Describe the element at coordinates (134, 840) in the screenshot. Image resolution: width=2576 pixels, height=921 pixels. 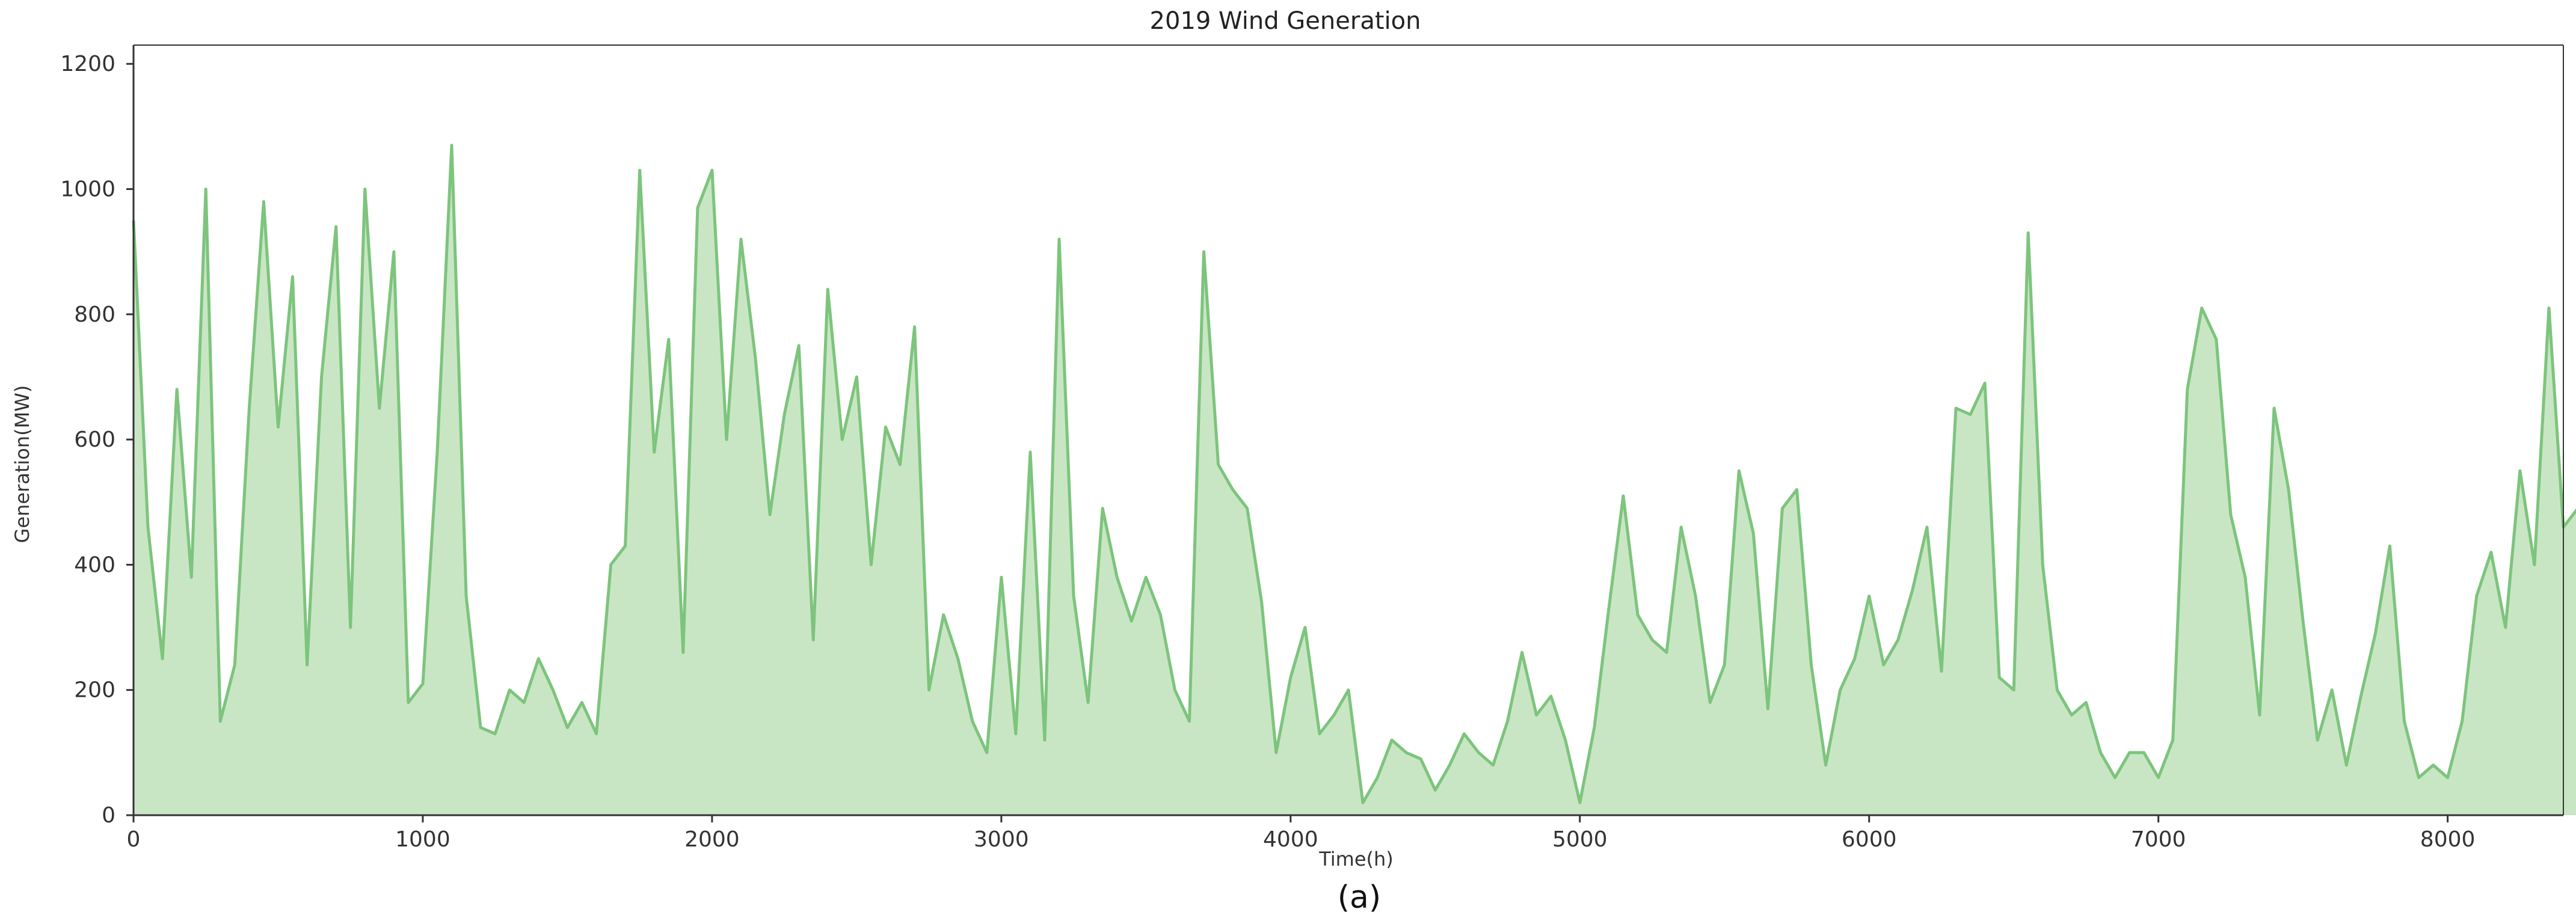
I see `x-tick-label: 0` at that location.